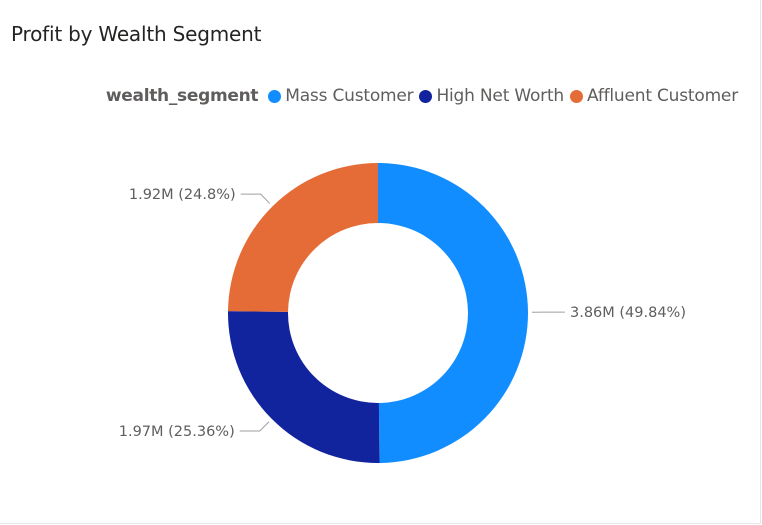 The width and height of the screenshot is (762, 525). Describe the element at coordinates (426, 96) in the screenshot. I see `legend-marker-high-net-worth` at that location.